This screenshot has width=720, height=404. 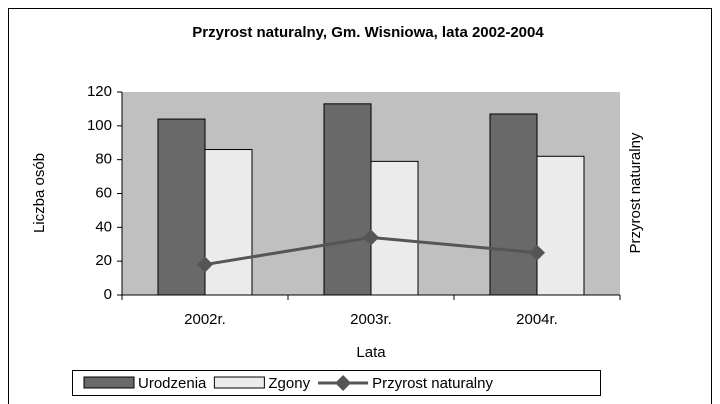 I want to click on y-tick-label: 120, so click(x=99, y=91).